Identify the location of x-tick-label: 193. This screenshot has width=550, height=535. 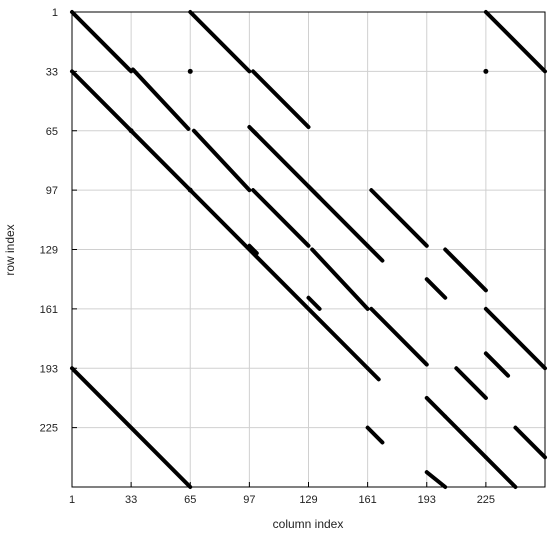
(427, 500).